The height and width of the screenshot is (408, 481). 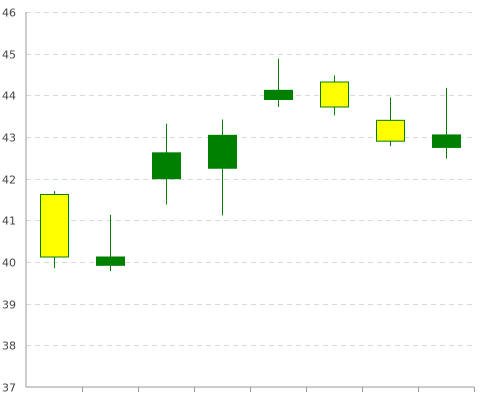 What do you see at coordinates (278, 389) in the screenshot?
I see `x-axis-ticks` at bounding box center [278, 389].